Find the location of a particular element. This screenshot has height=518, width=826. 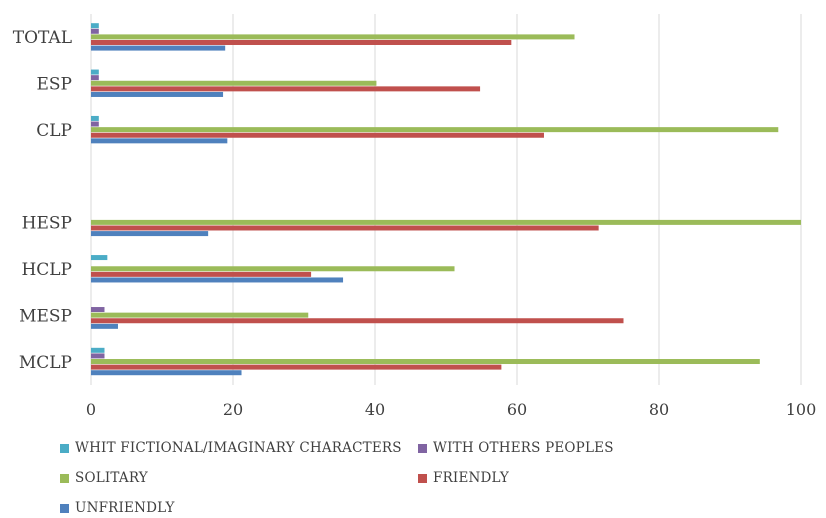

x-tick-label-20: 20 is located at coordinates (233, 409).